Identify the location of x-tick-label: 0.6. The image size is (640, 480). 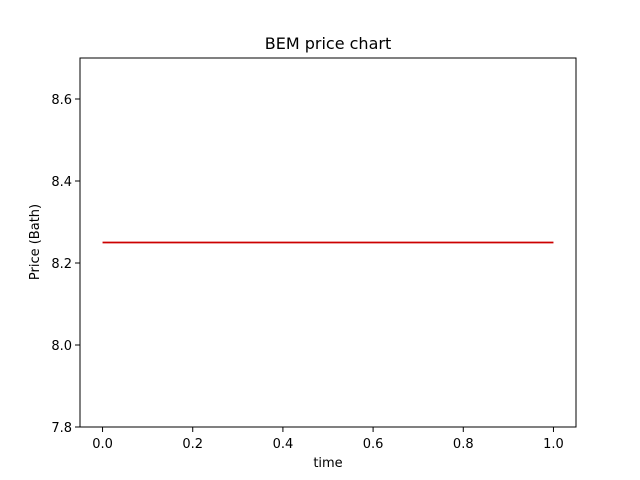
(373, 444).